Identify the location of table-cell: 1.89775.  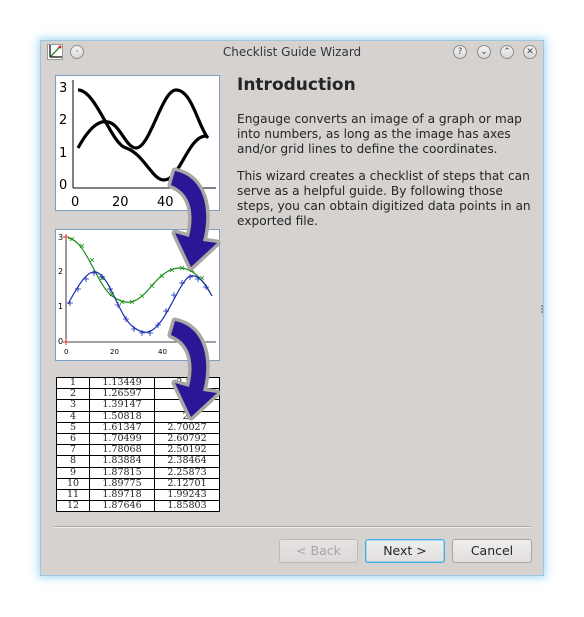
(122, 483).